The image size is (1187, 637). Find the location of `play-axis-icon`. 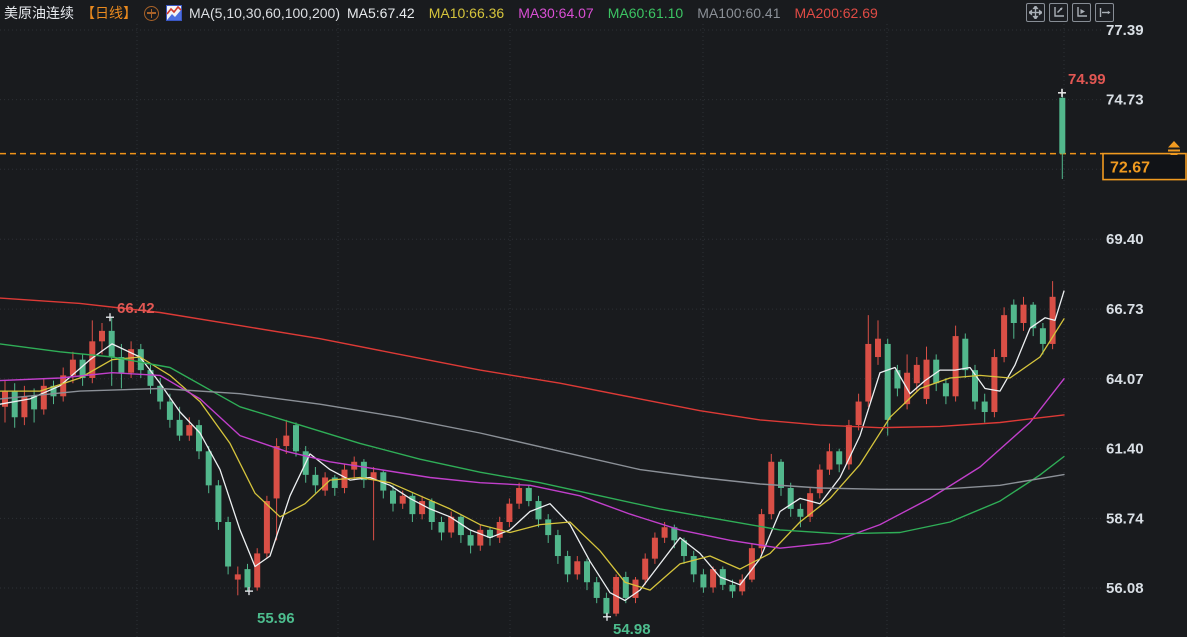

play-axis-icon is located at coordinates (1081, 12).